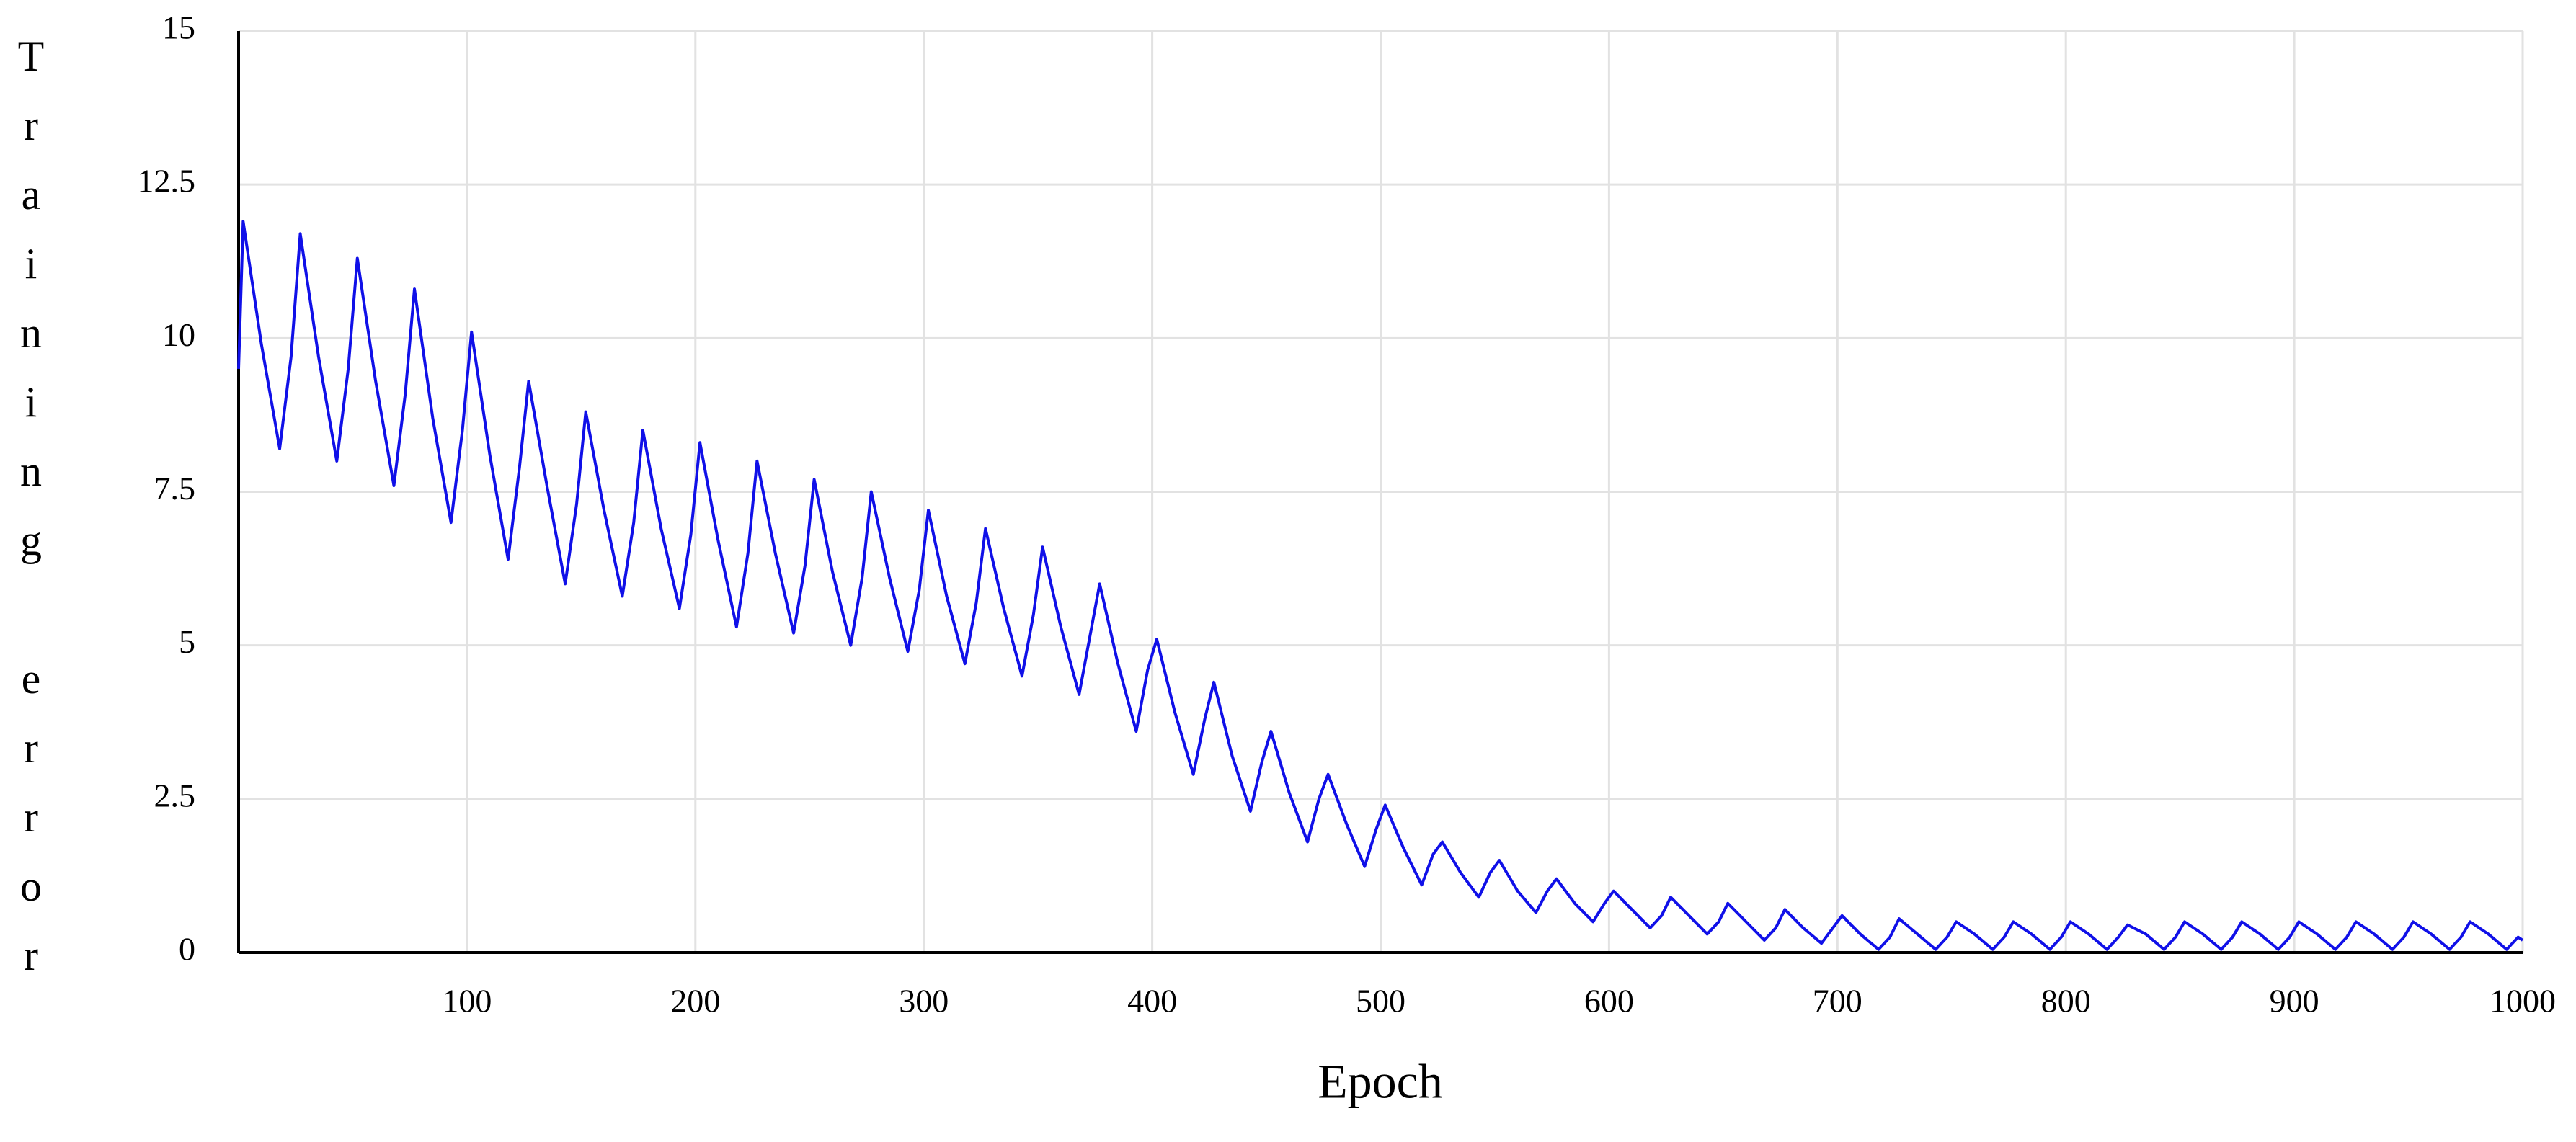  Describe the element at coordinates (175, 795) in the screenshot. I see `y-tick-label: 2.5` at that location.